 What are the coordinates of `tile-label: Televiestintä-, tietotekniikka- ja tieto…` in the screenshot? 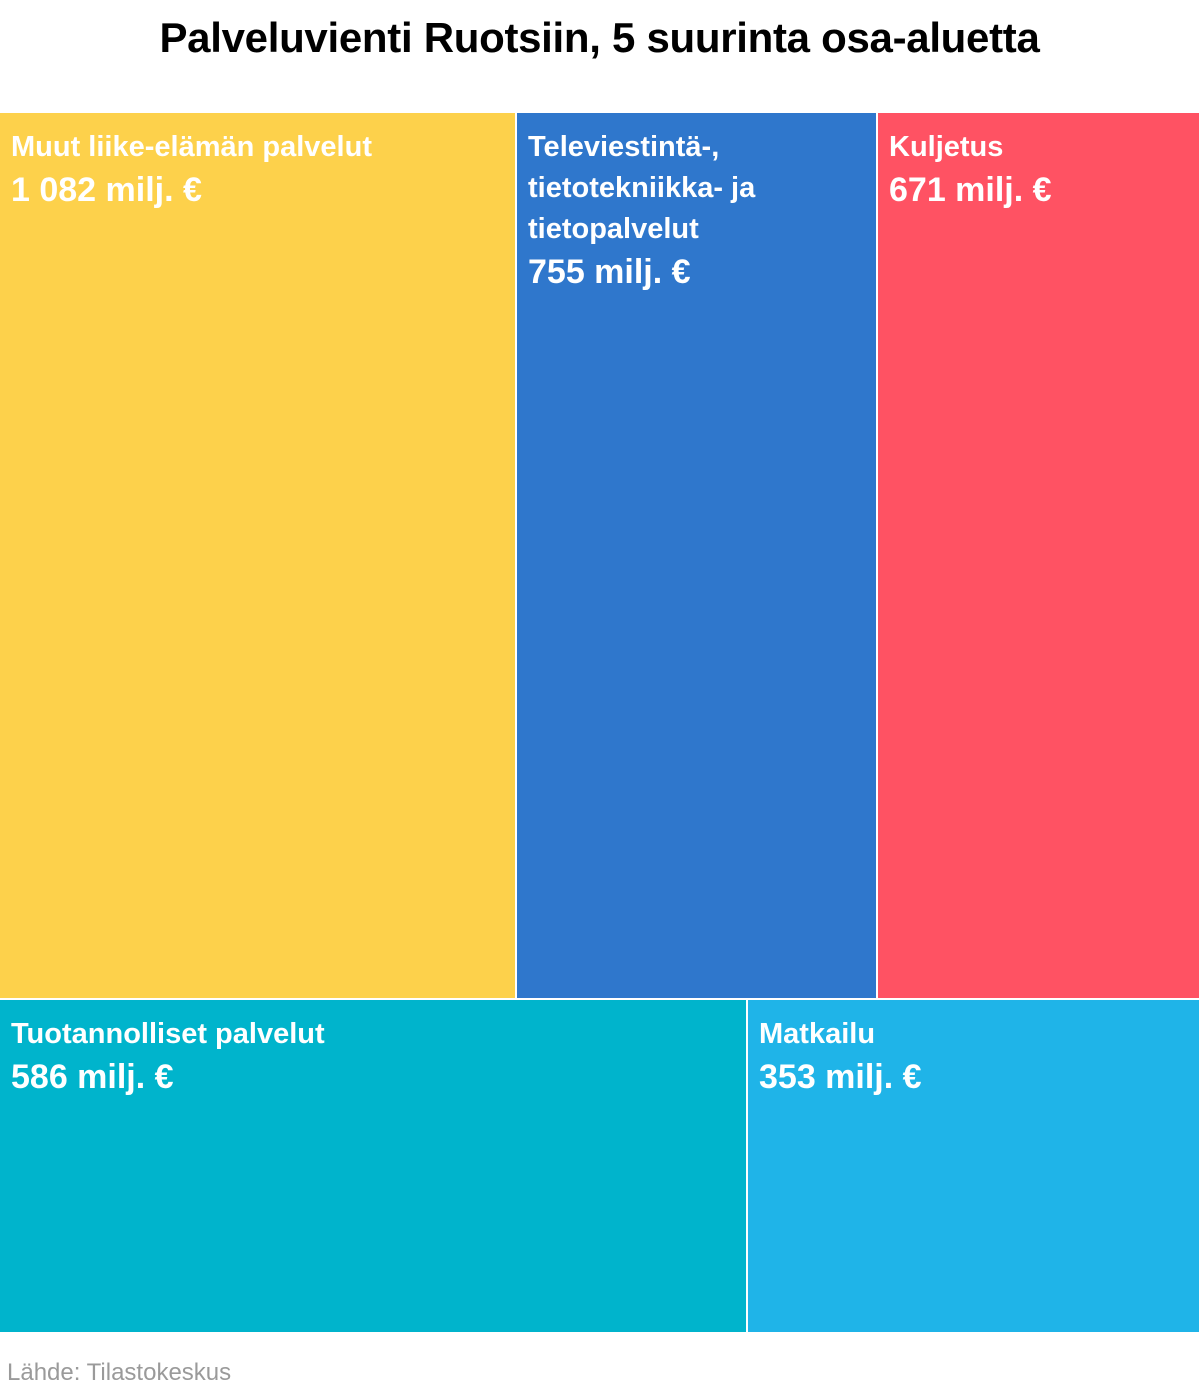 It's located at (697, 210).